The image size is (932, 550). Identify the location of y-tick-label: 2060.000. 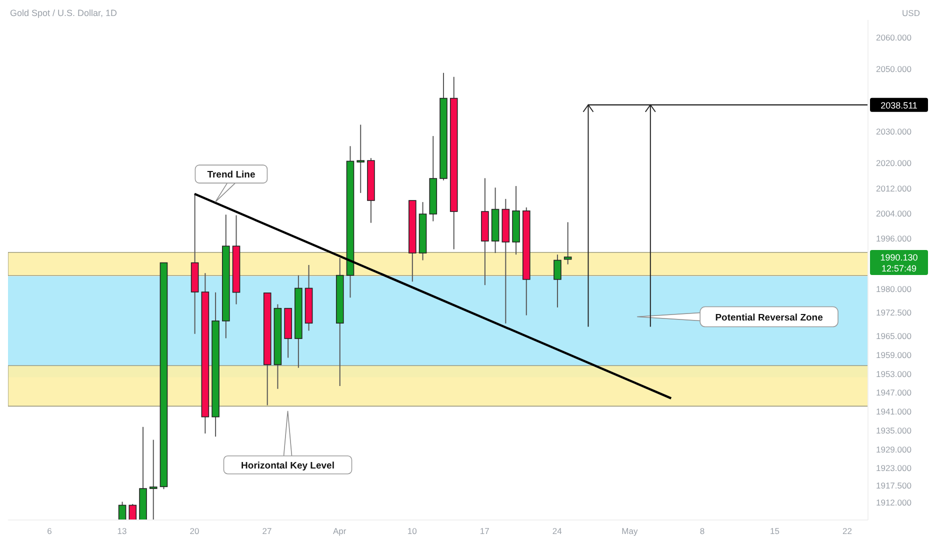
(894, 37).